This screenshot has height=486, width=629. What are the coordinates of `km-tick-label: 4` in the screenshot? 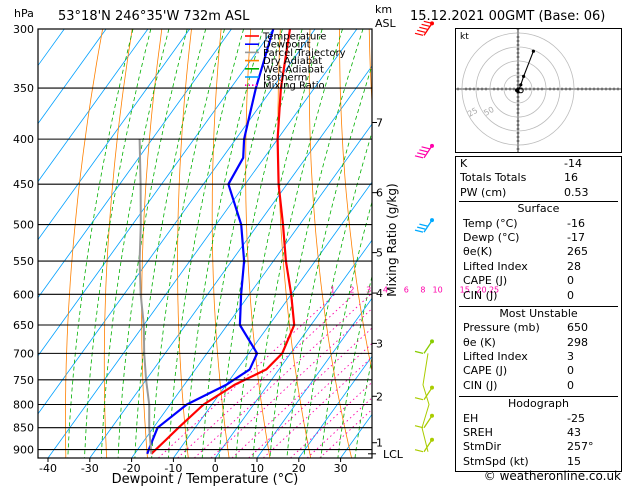 It's located at (379, 293).